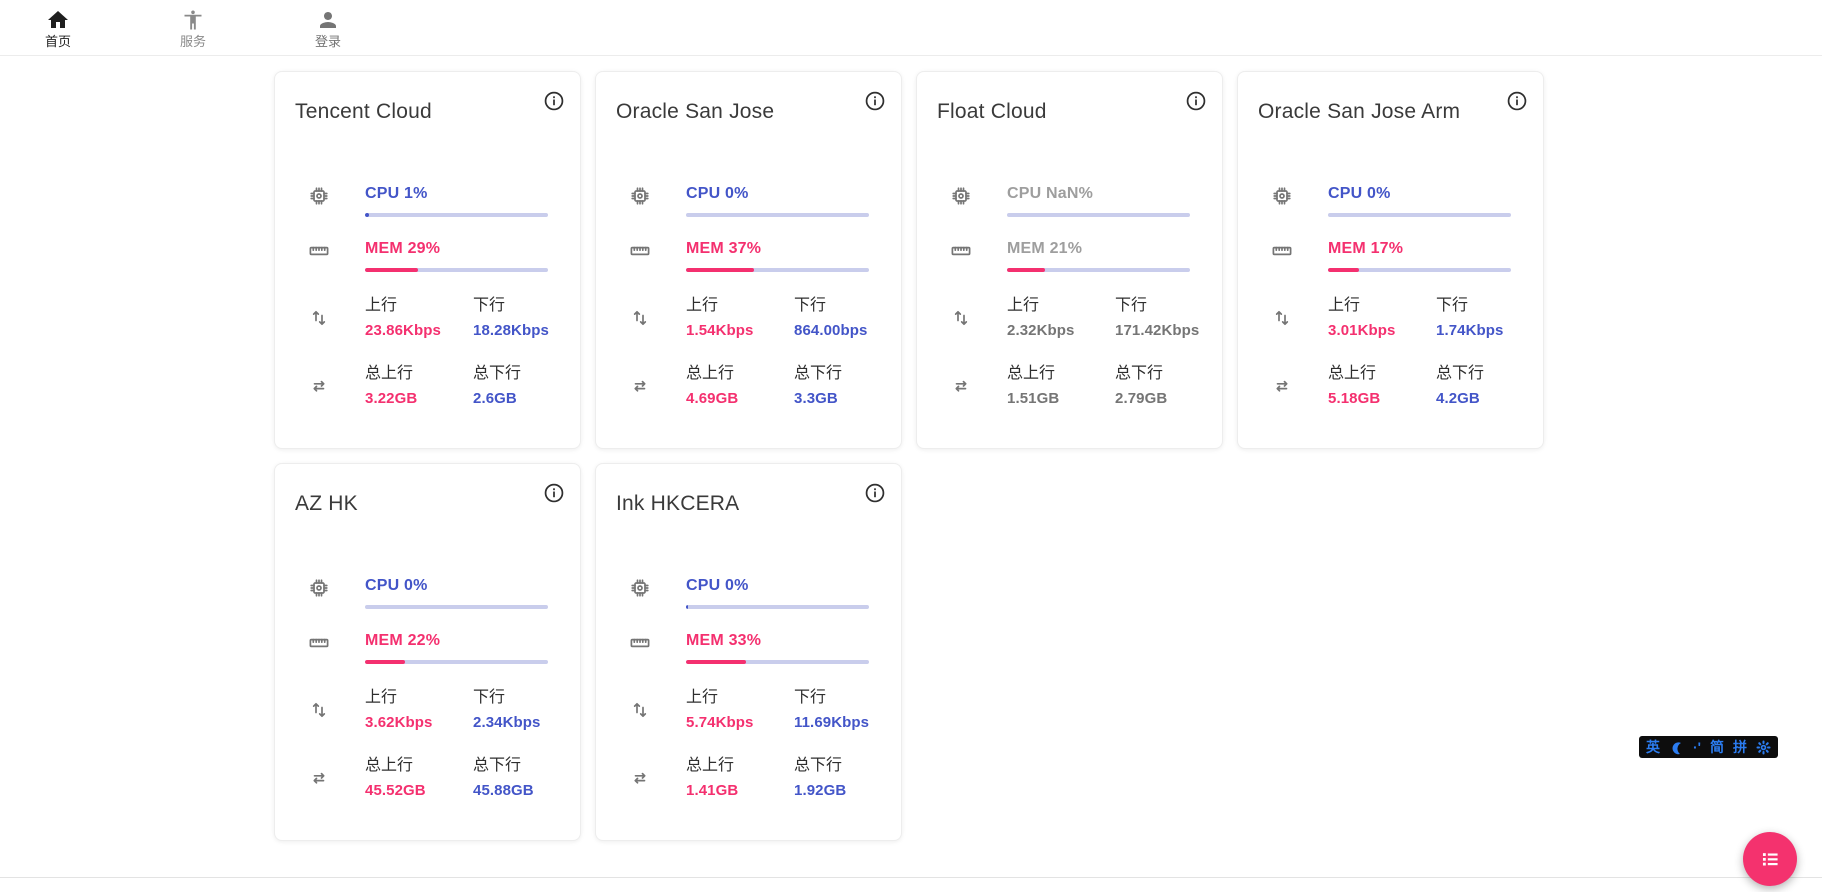  What do you see at coordinates (1069, 318) in the screenshot?
I see `net-speed-row: 上行 2.32Kbps 下行 171.42Kbps` at bounding box center [1069, 318].